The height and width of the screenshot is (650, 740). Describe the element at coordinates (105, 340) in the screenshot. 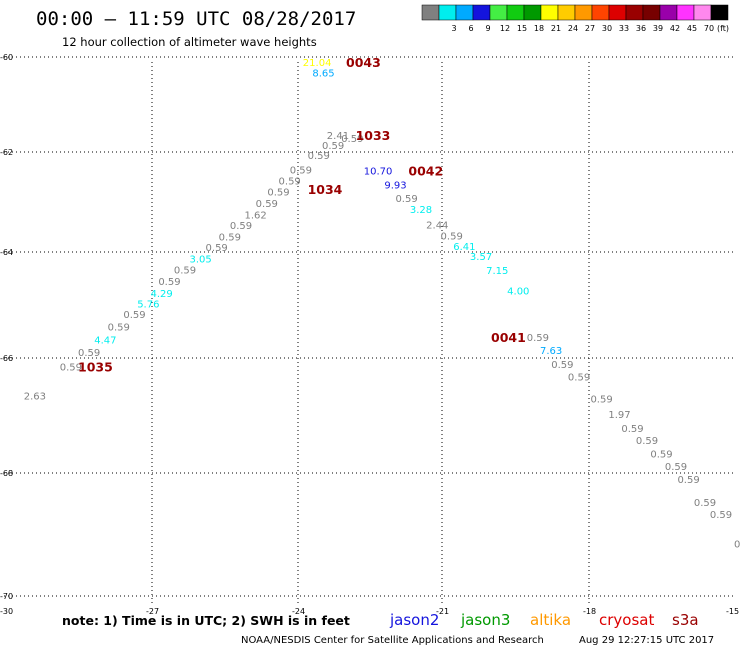

I see `swh-value: 4.47` at that location.